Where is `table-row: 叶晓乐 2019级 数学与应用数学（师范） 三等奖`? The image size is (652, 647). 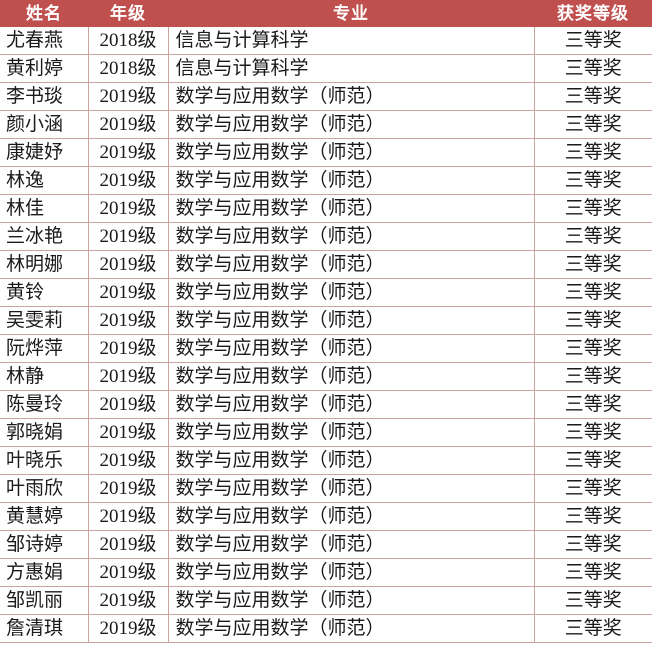 table-row: 叶晓乐 2019级 数学与应用数学（师范） 三等奖 is located at coordinates (326, 460).